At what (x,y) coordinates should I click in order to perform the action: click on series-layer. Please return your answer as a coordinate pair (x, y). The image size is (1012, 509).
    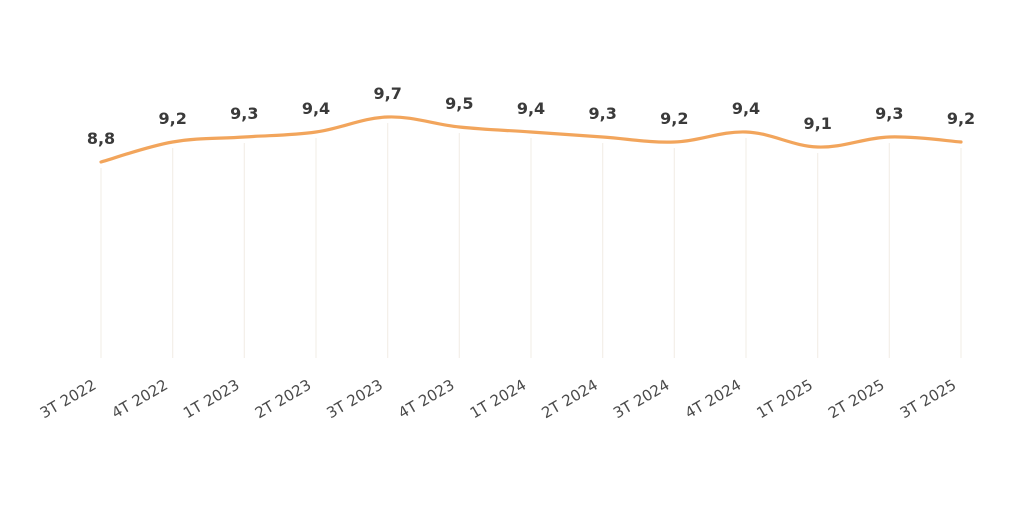
    Looking at the image, I should click on (531, 139).